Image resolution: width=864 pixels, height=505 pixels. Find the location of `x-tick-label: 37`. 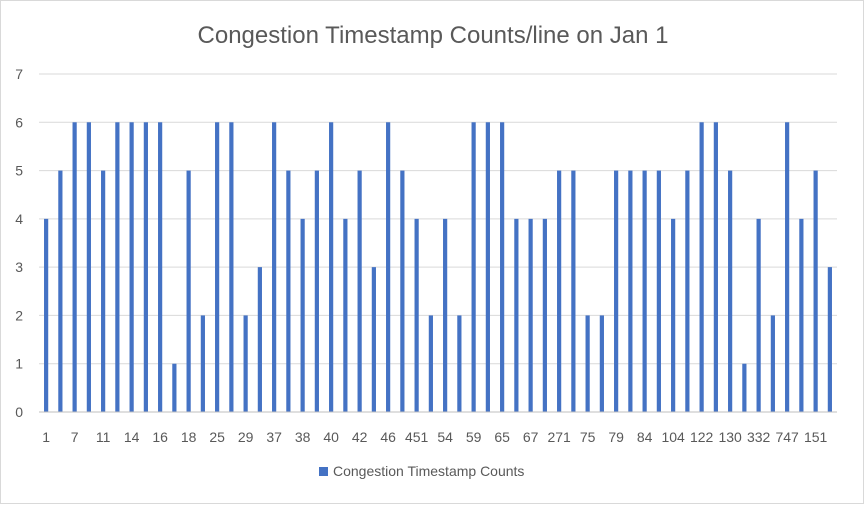

x-tick-label: 37 is located at coordinates (274, 437).